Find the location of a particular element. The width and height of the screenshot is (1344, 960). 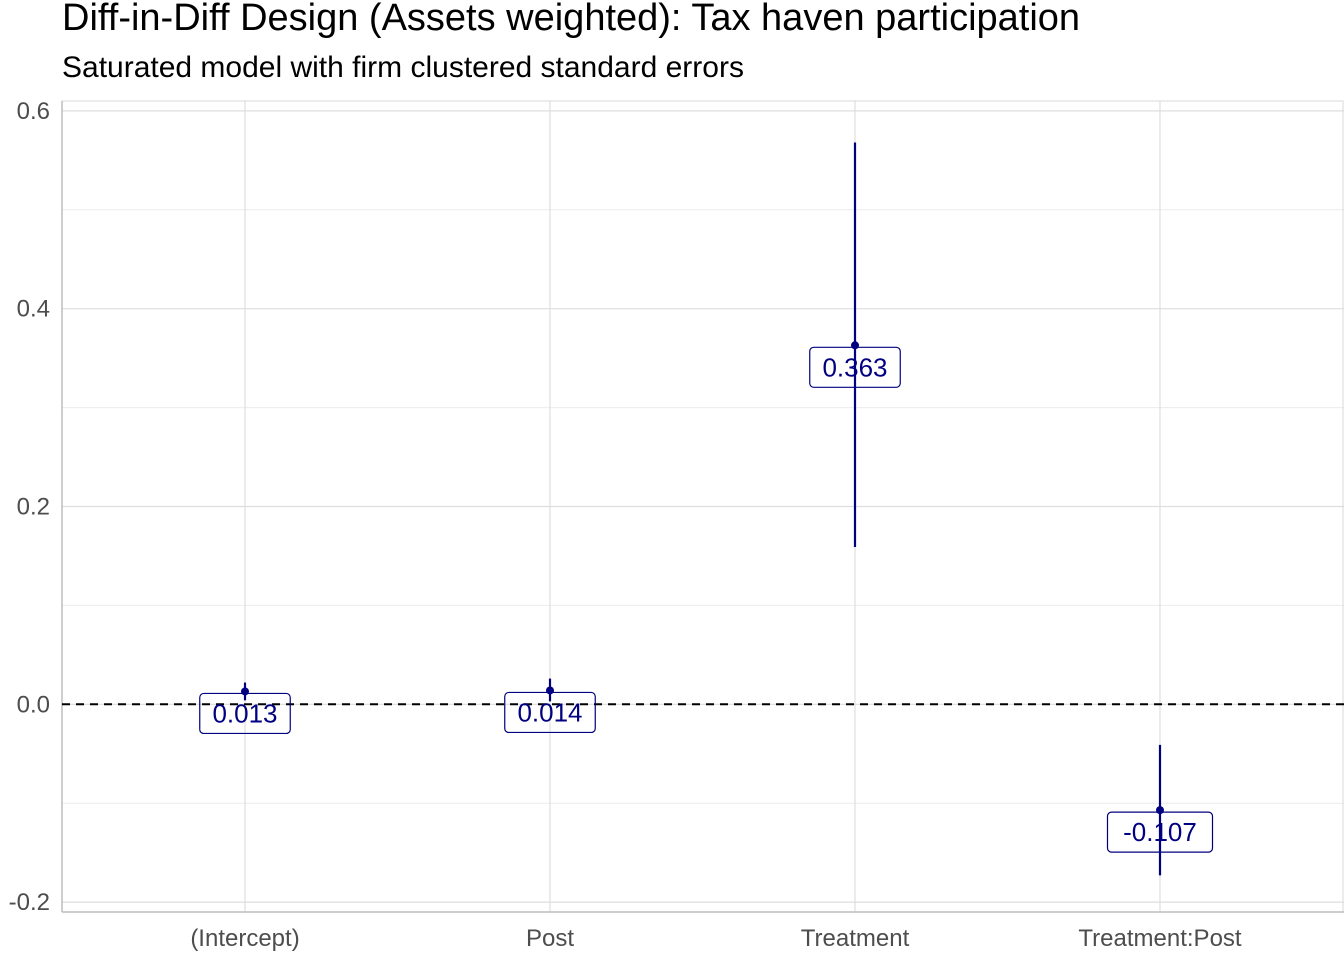

y-tick-label: -0.2 is located at coordinates (29, 902).